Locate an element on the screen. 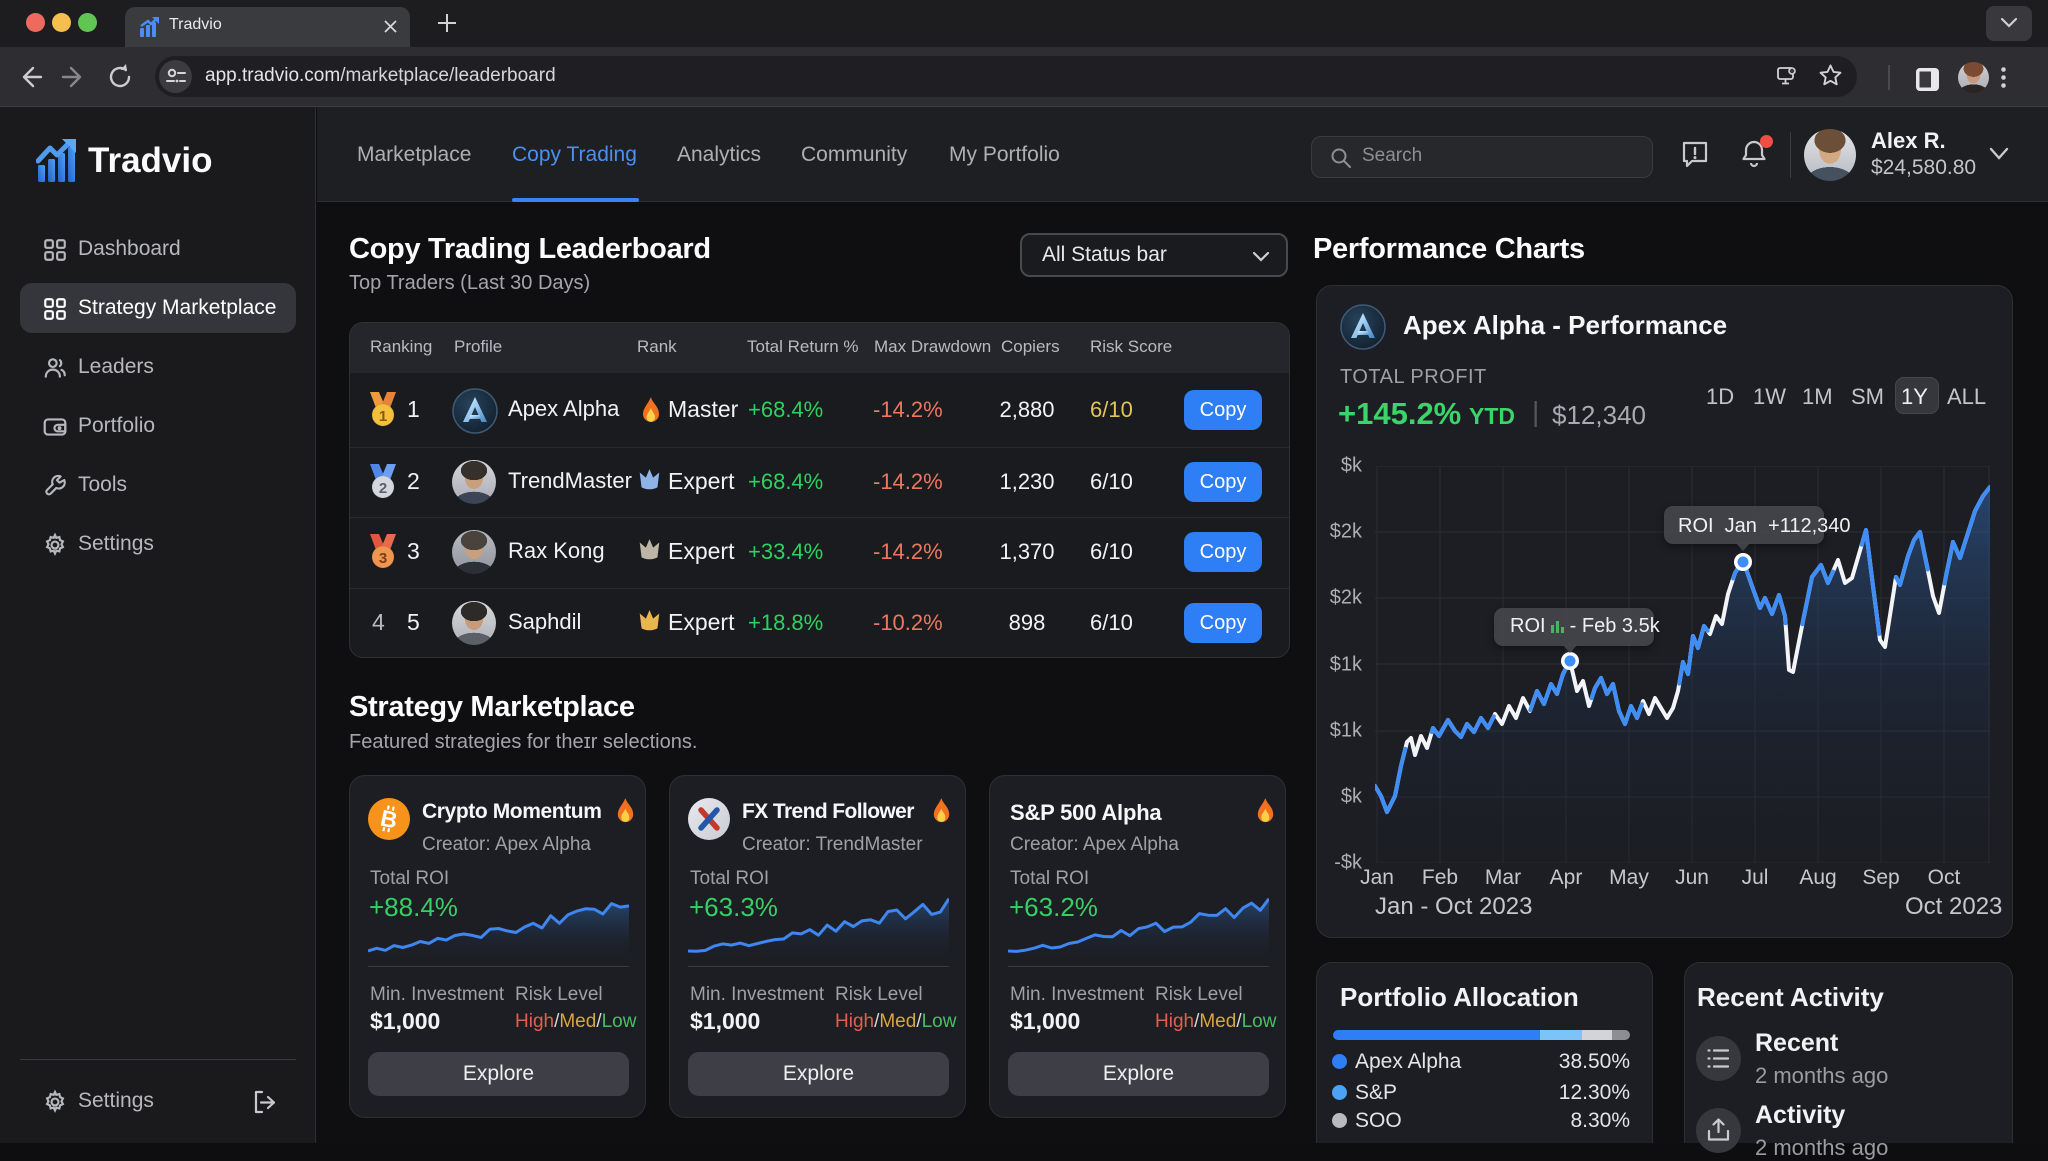 This screenshot has height=1161, width=2048. svg-text: 1 is located at coordinates (383, 416).